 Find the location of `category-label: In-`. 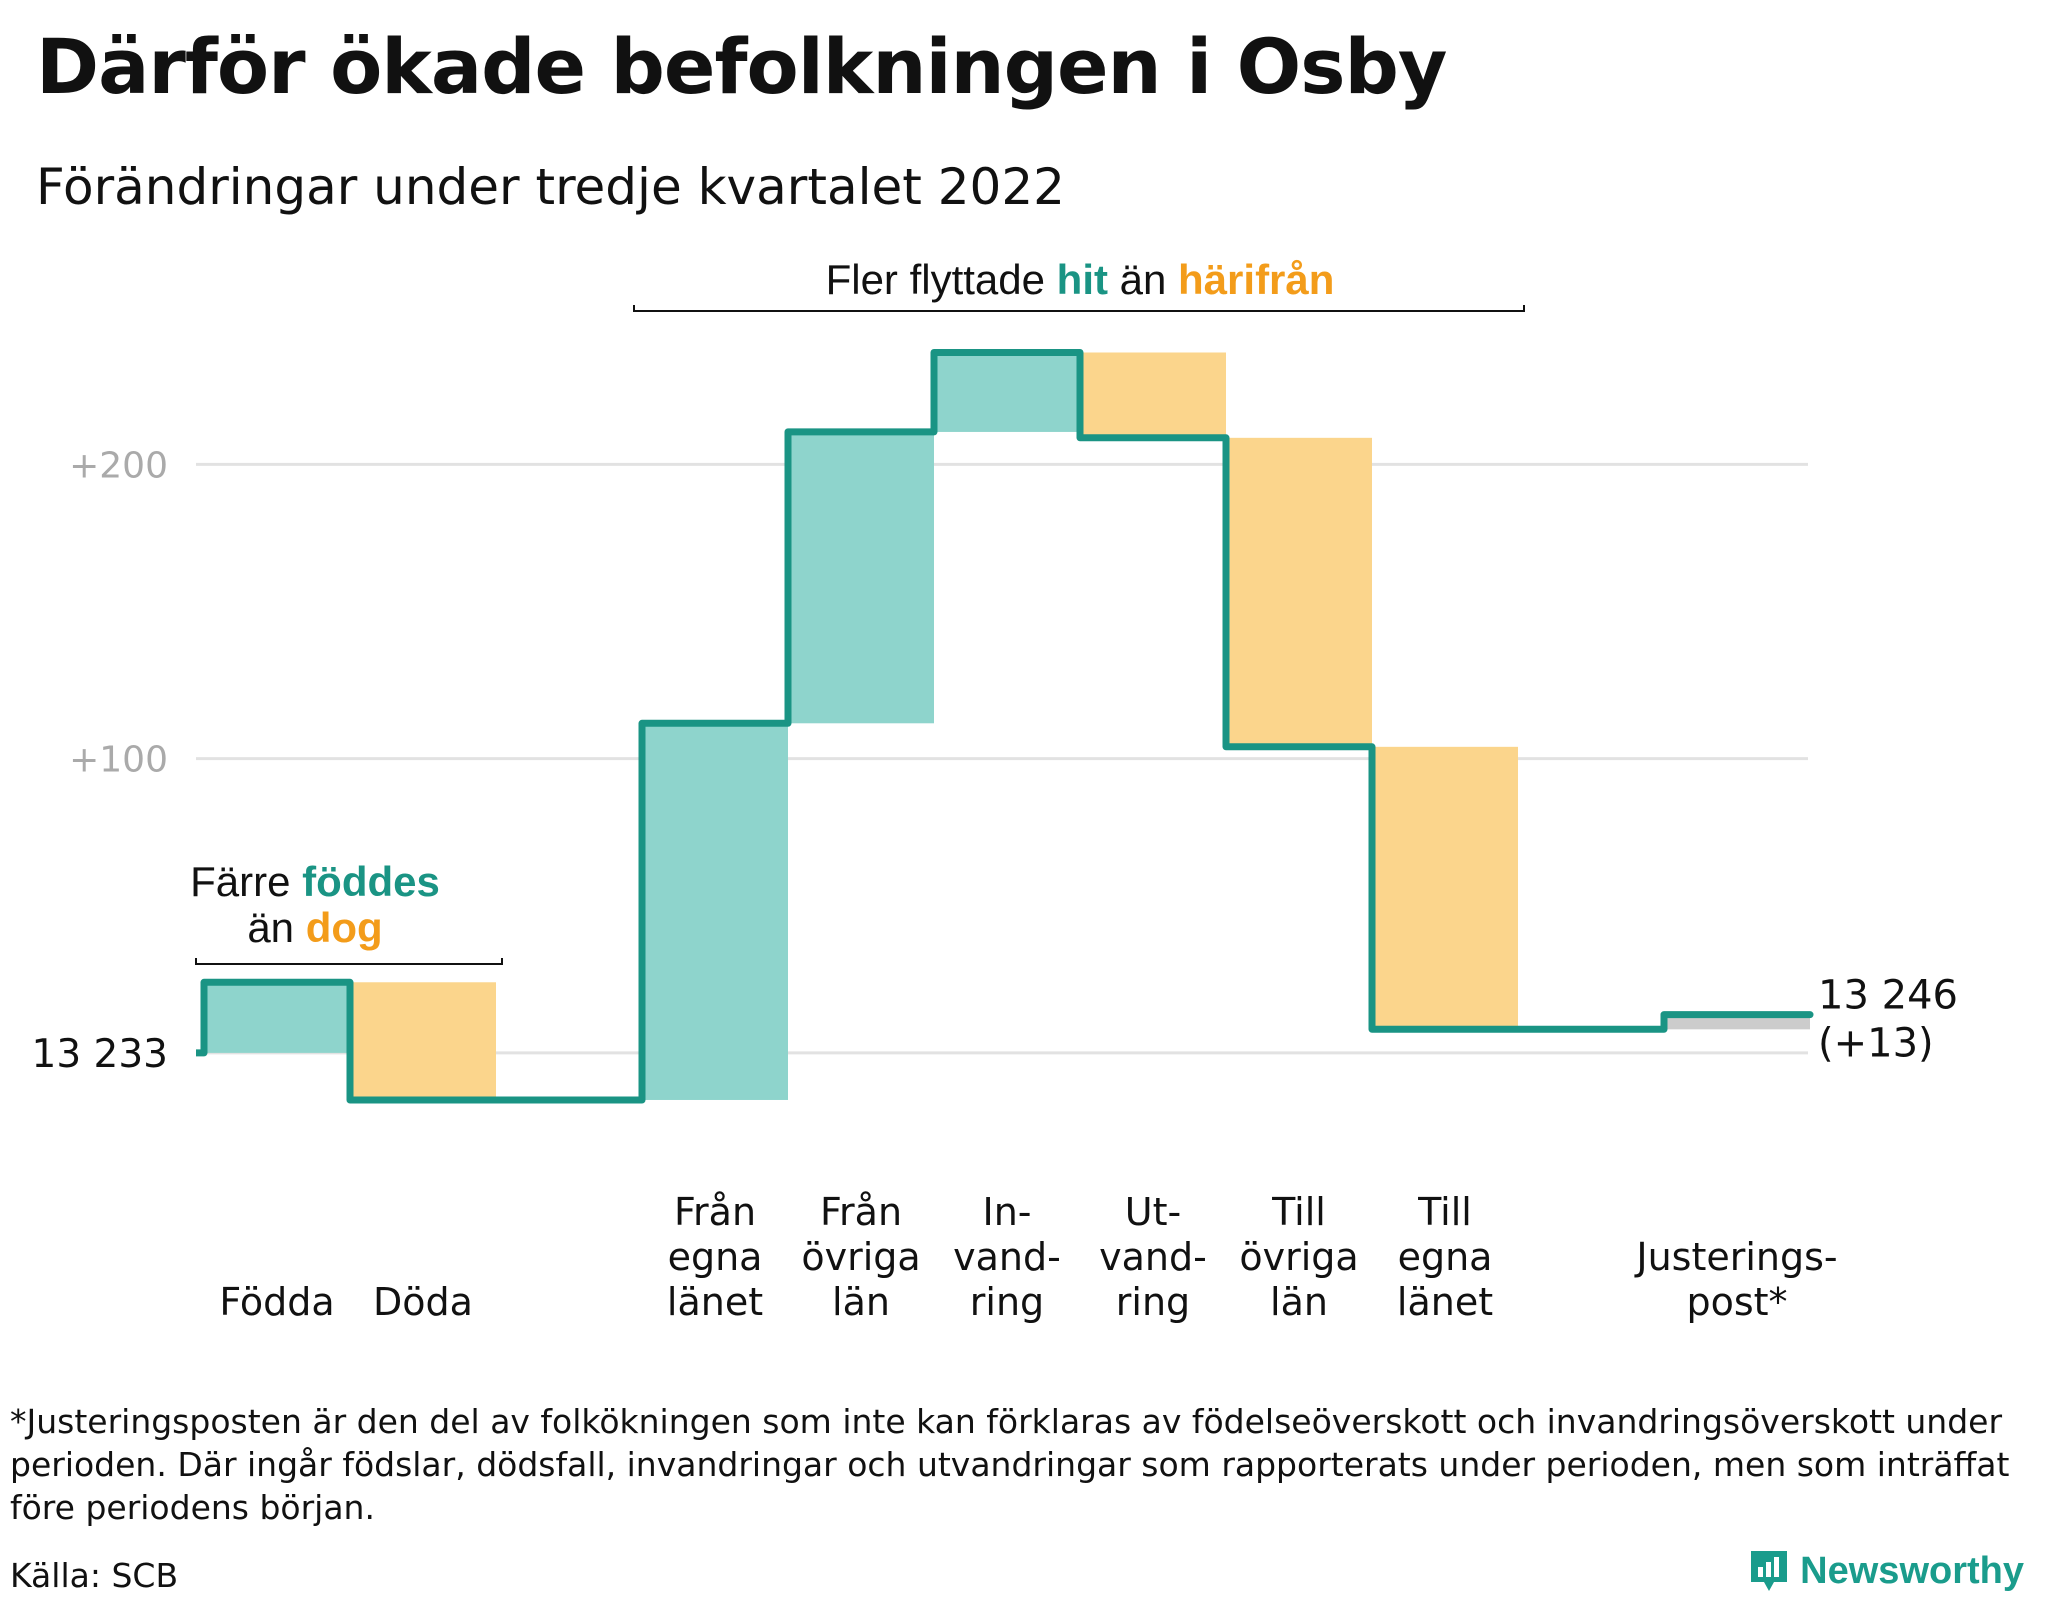

category-label: In- is located at coordinates (1006, 1212).